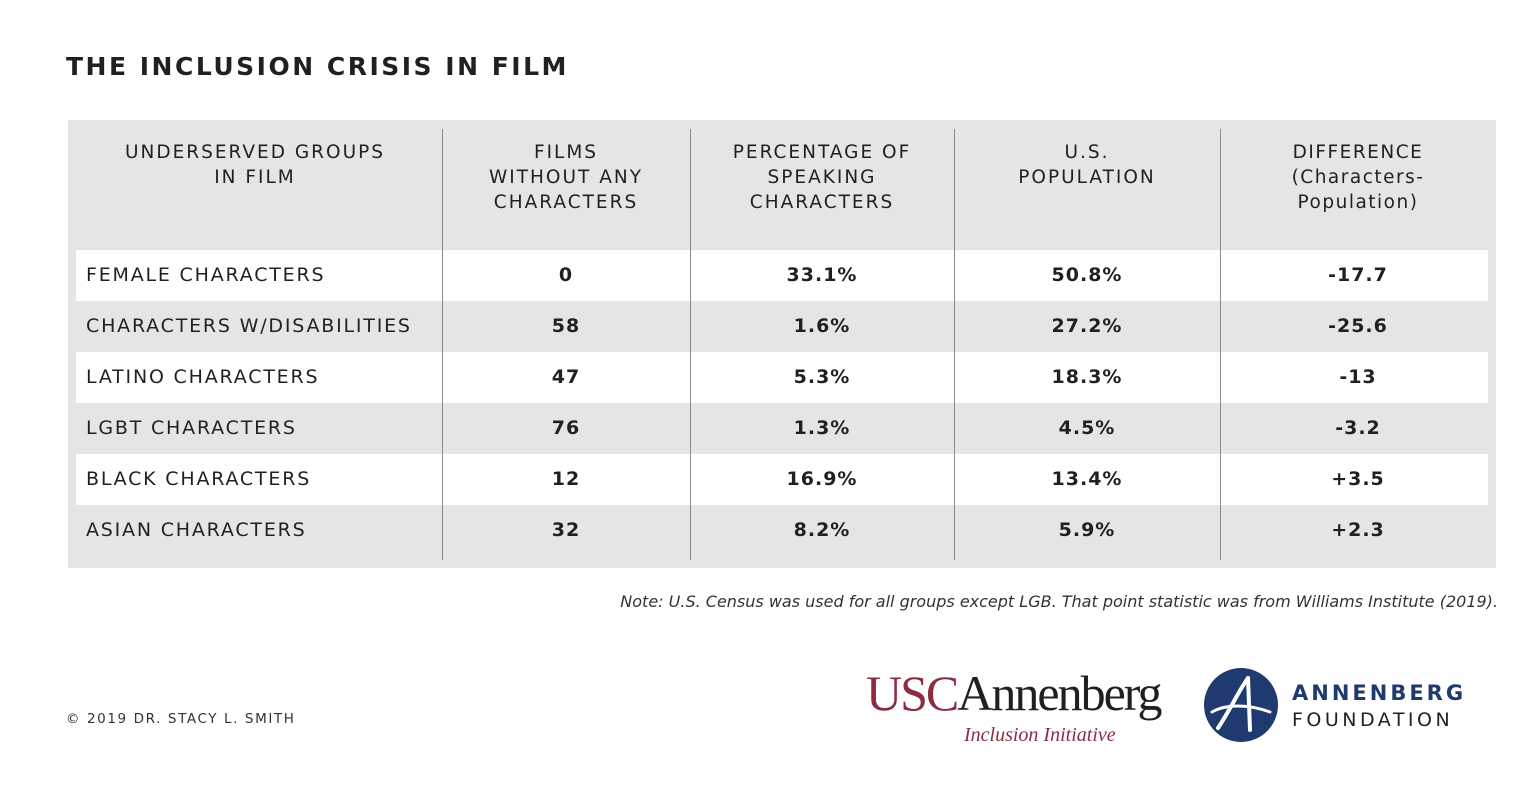  What do you see at coordinates (1087, 275) in the screenshot?
I see `cell-us-population: 50.8%` at bounding box center [1087, 275].